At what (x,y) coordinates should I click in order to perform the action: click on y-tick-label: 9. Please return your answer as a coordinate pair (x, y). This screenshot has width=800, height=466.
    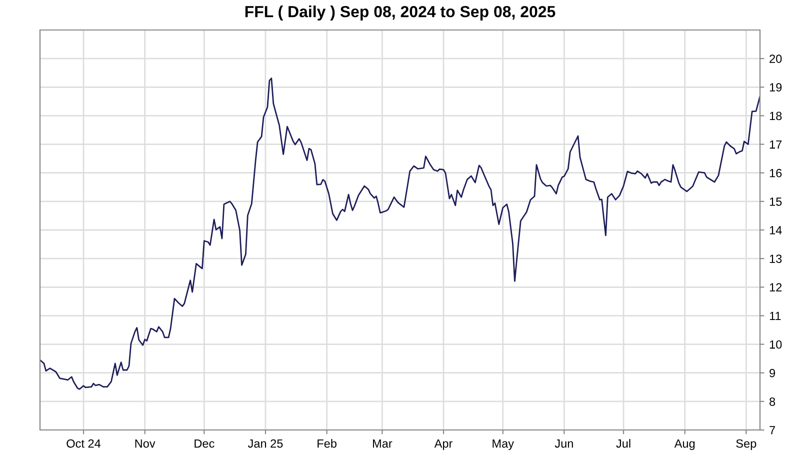
    Looking at the image, I should click on (773, 373).